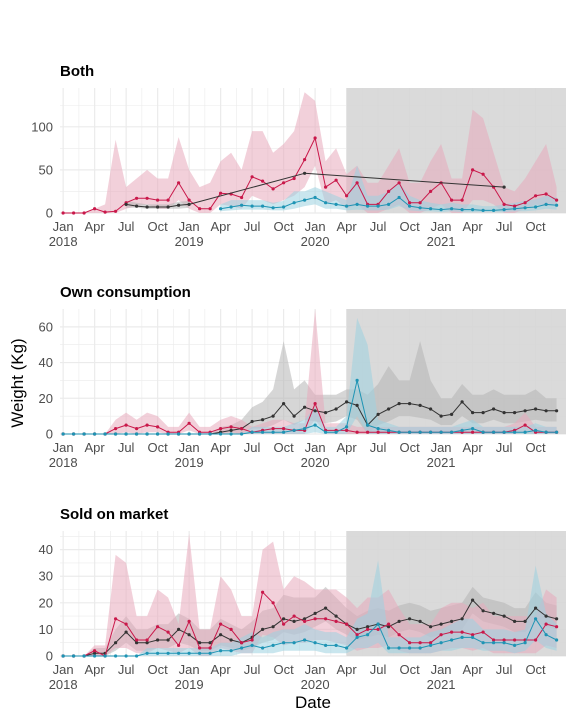  Describe the element at coordinates (49, 213) in the screenshot. I see `y-tick-label: 0` at that location.